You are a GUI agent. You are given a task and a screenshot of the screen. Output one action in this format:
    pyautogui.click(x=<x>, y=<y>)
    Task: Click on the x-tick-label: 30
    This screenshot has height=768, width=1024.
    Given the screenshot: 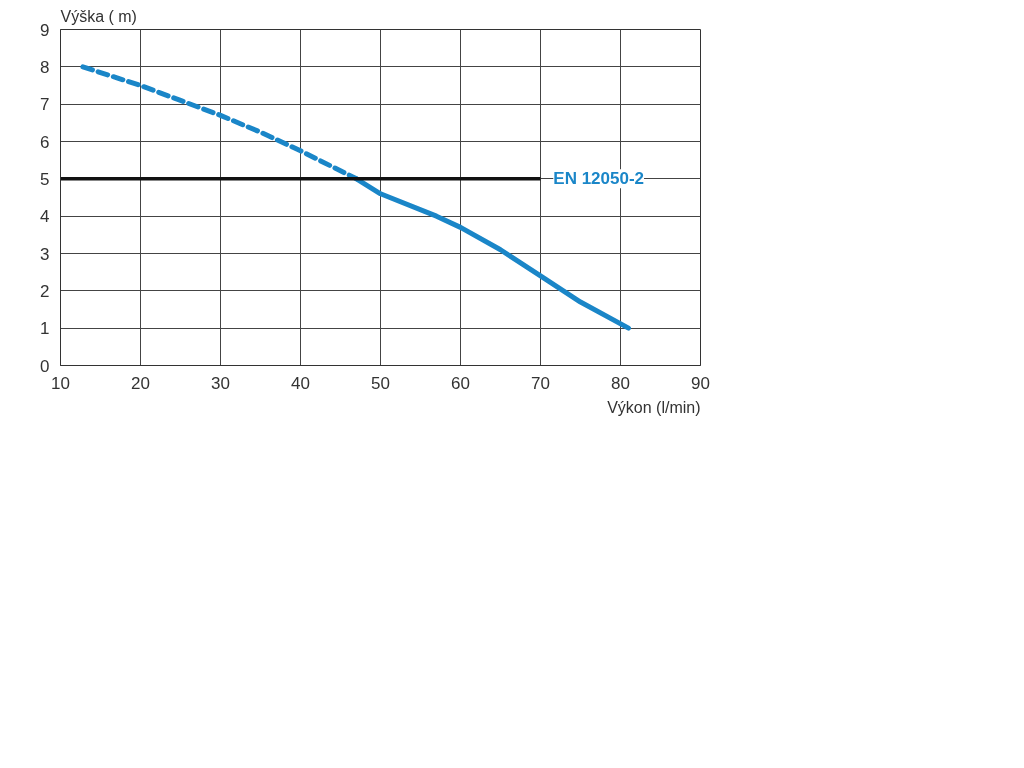 What is the action you would take?
    pyautogui.click(x=220, y=383)
    